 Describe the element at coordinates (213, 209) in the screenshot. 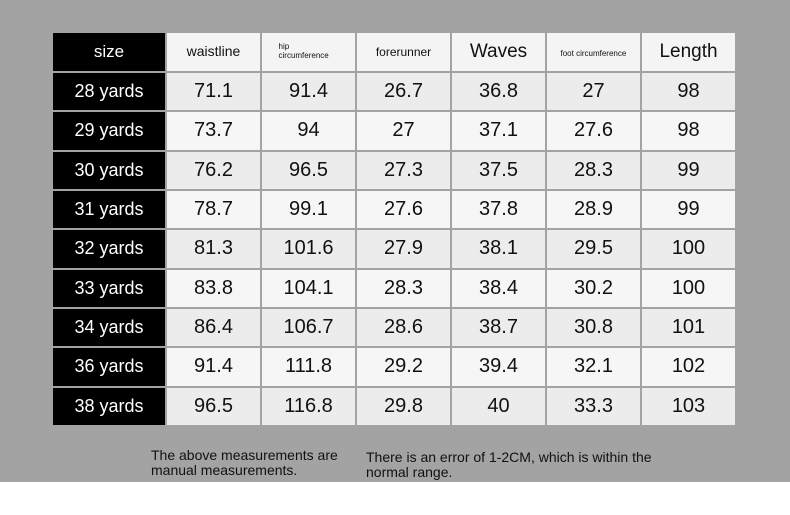

I see `waistline-cell: 78.7` at that location.